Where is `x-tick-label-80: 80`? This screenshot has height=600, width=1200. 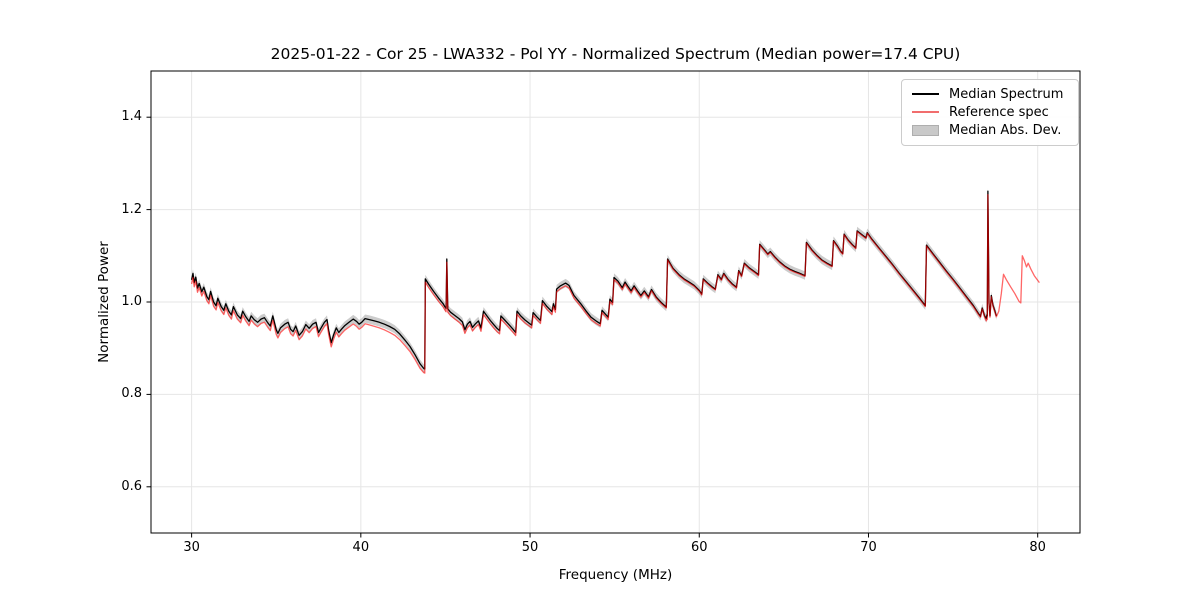
x-tick-label-80: 80 is located at coordinates (1037, 547).